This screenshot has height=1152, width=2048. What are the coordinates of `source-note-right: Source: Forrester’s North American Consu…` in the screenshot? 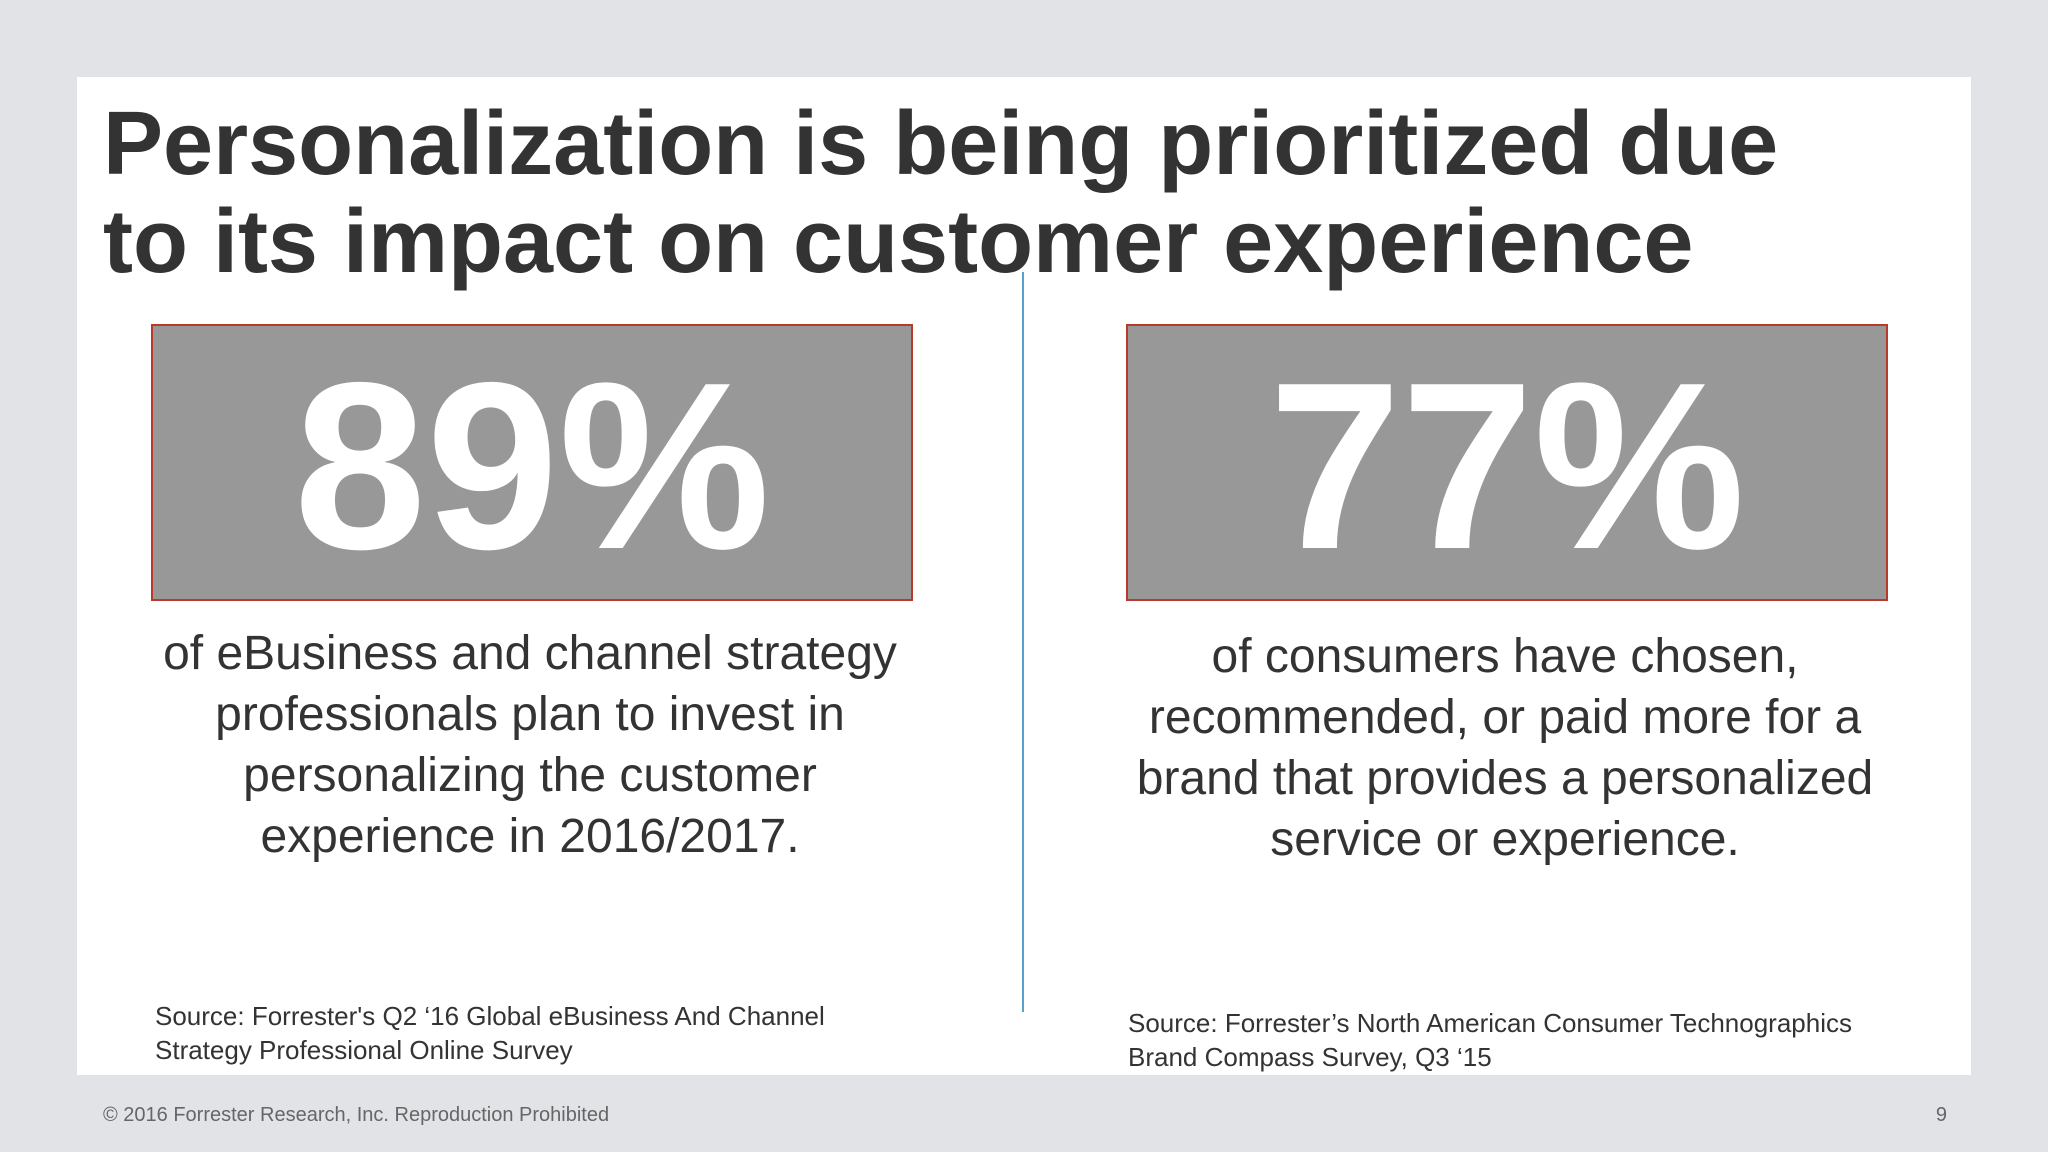 It's located at (1490, 1040).